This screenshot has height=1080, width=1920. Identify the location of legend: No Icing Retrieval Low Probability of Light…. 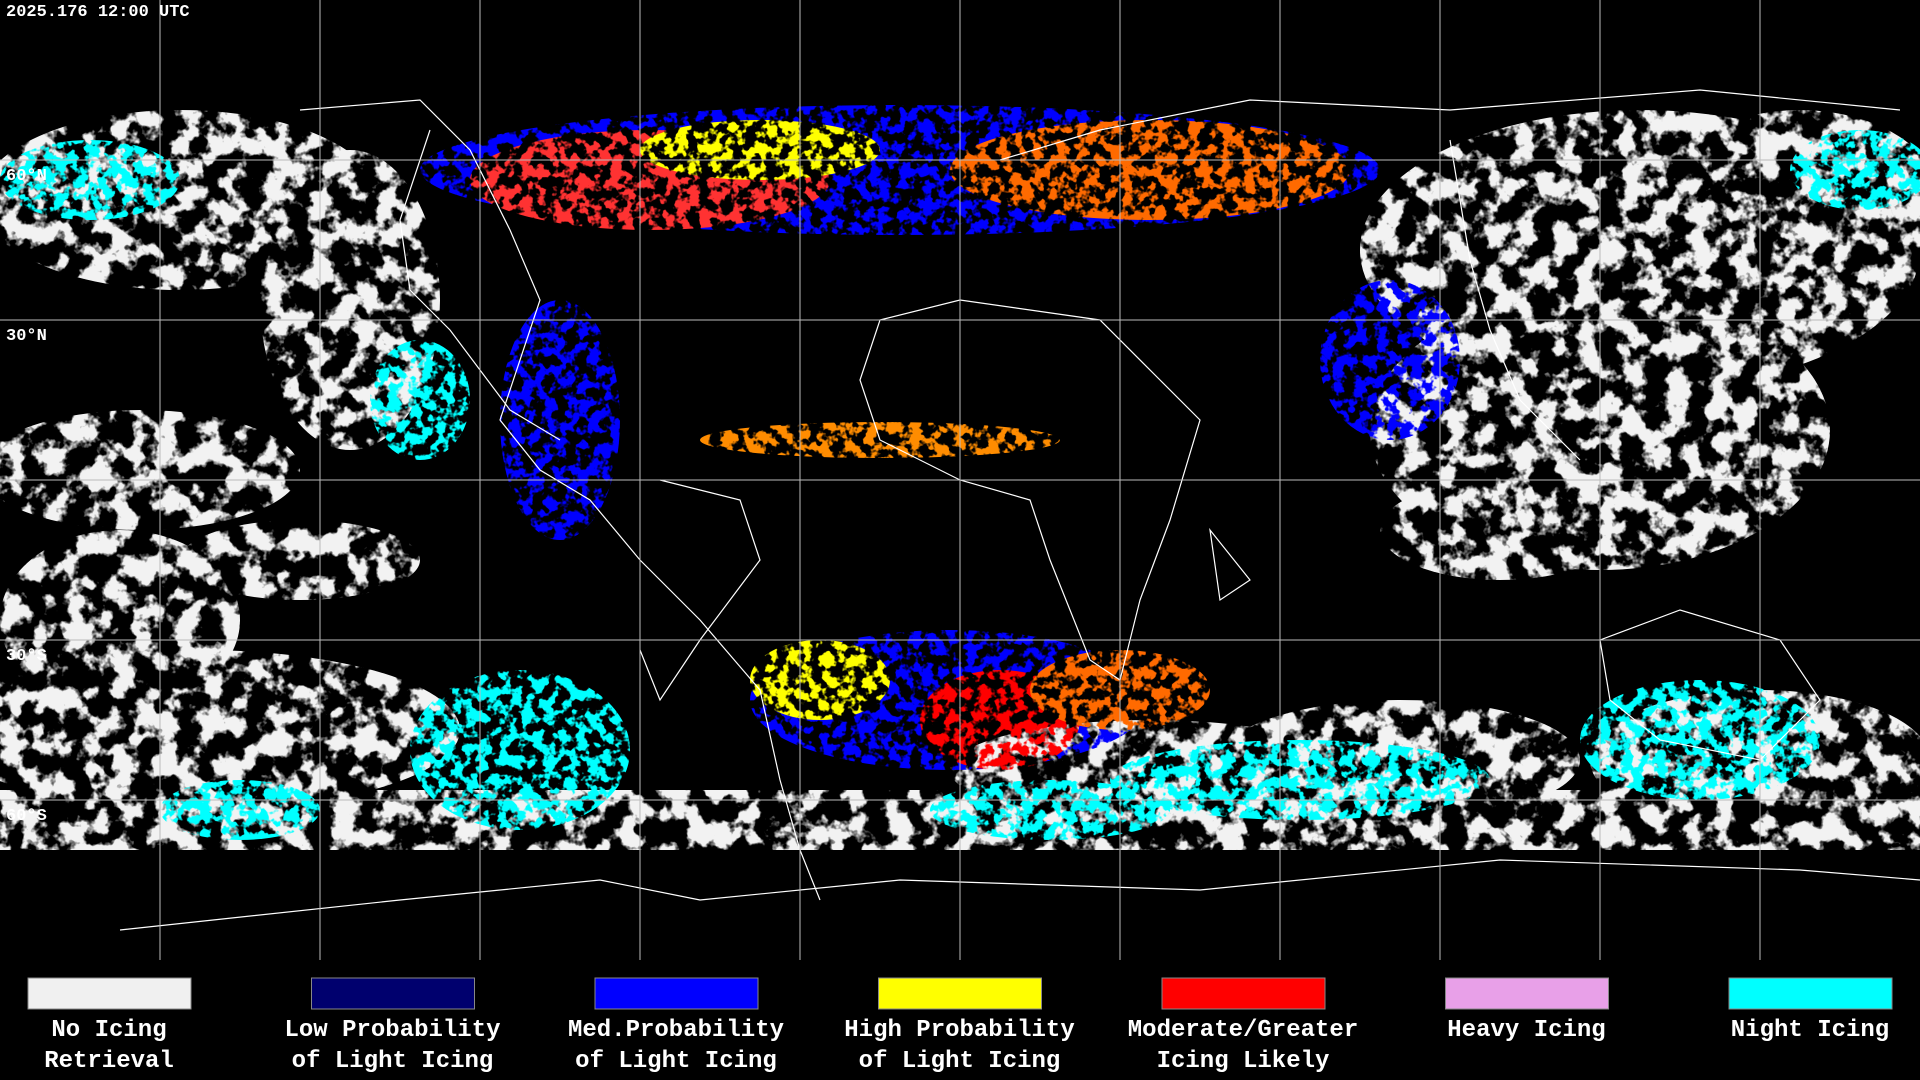
(960, 1026).